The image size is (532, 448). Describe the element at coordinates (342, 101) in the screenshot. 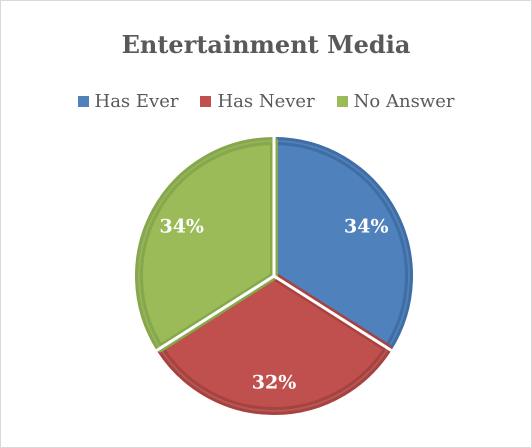

I see `legend-swatch-no-answer` at that location.